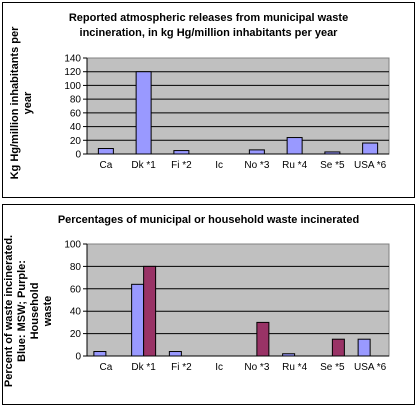 This screenshot has height=408, width=419. Describe the element at coordinates (72, 59) in the screenshot. I see `y-tick-label: 140` at that location.